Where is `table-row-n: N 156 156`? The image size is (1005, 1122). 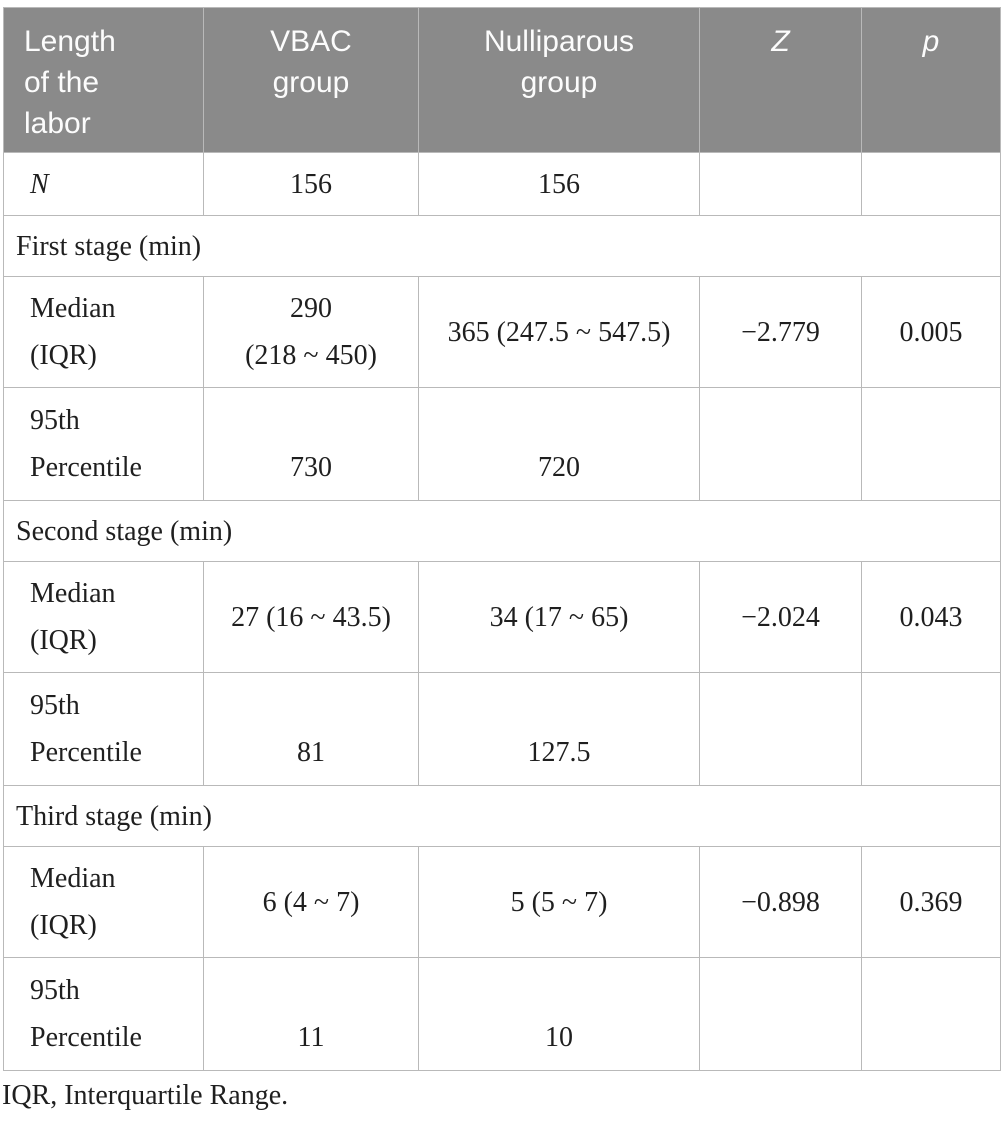
table-row-n: N 156 156 is located at coordinates (502, 184).